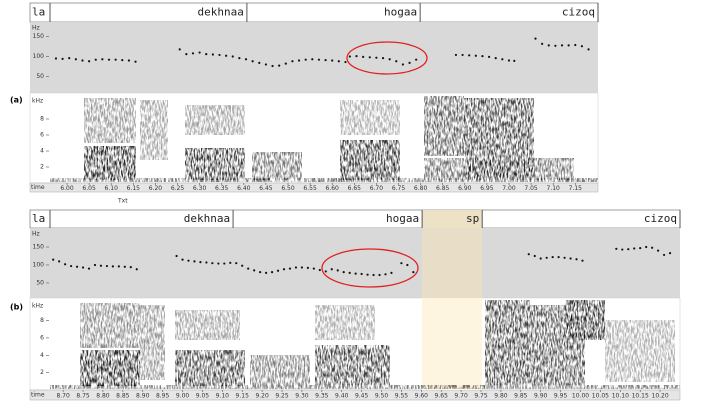  Describe the element at coordinates (355, 188) in the screenshot. I see `time-tick-label: 6.65` at that location.